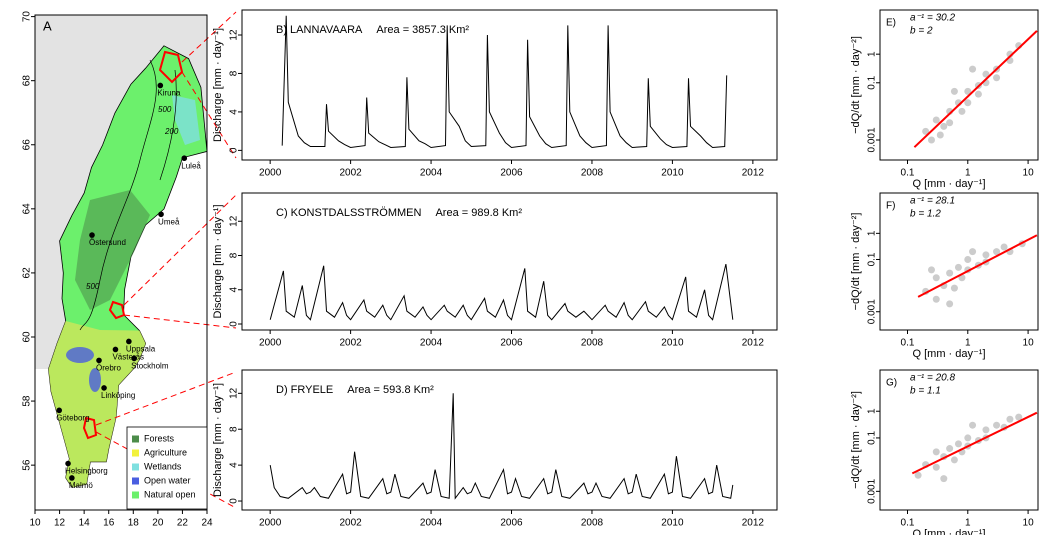 Image resolution: width=1040 pixels, height=535 pixels. I want to click on panel-title: F), so click(890, 206).